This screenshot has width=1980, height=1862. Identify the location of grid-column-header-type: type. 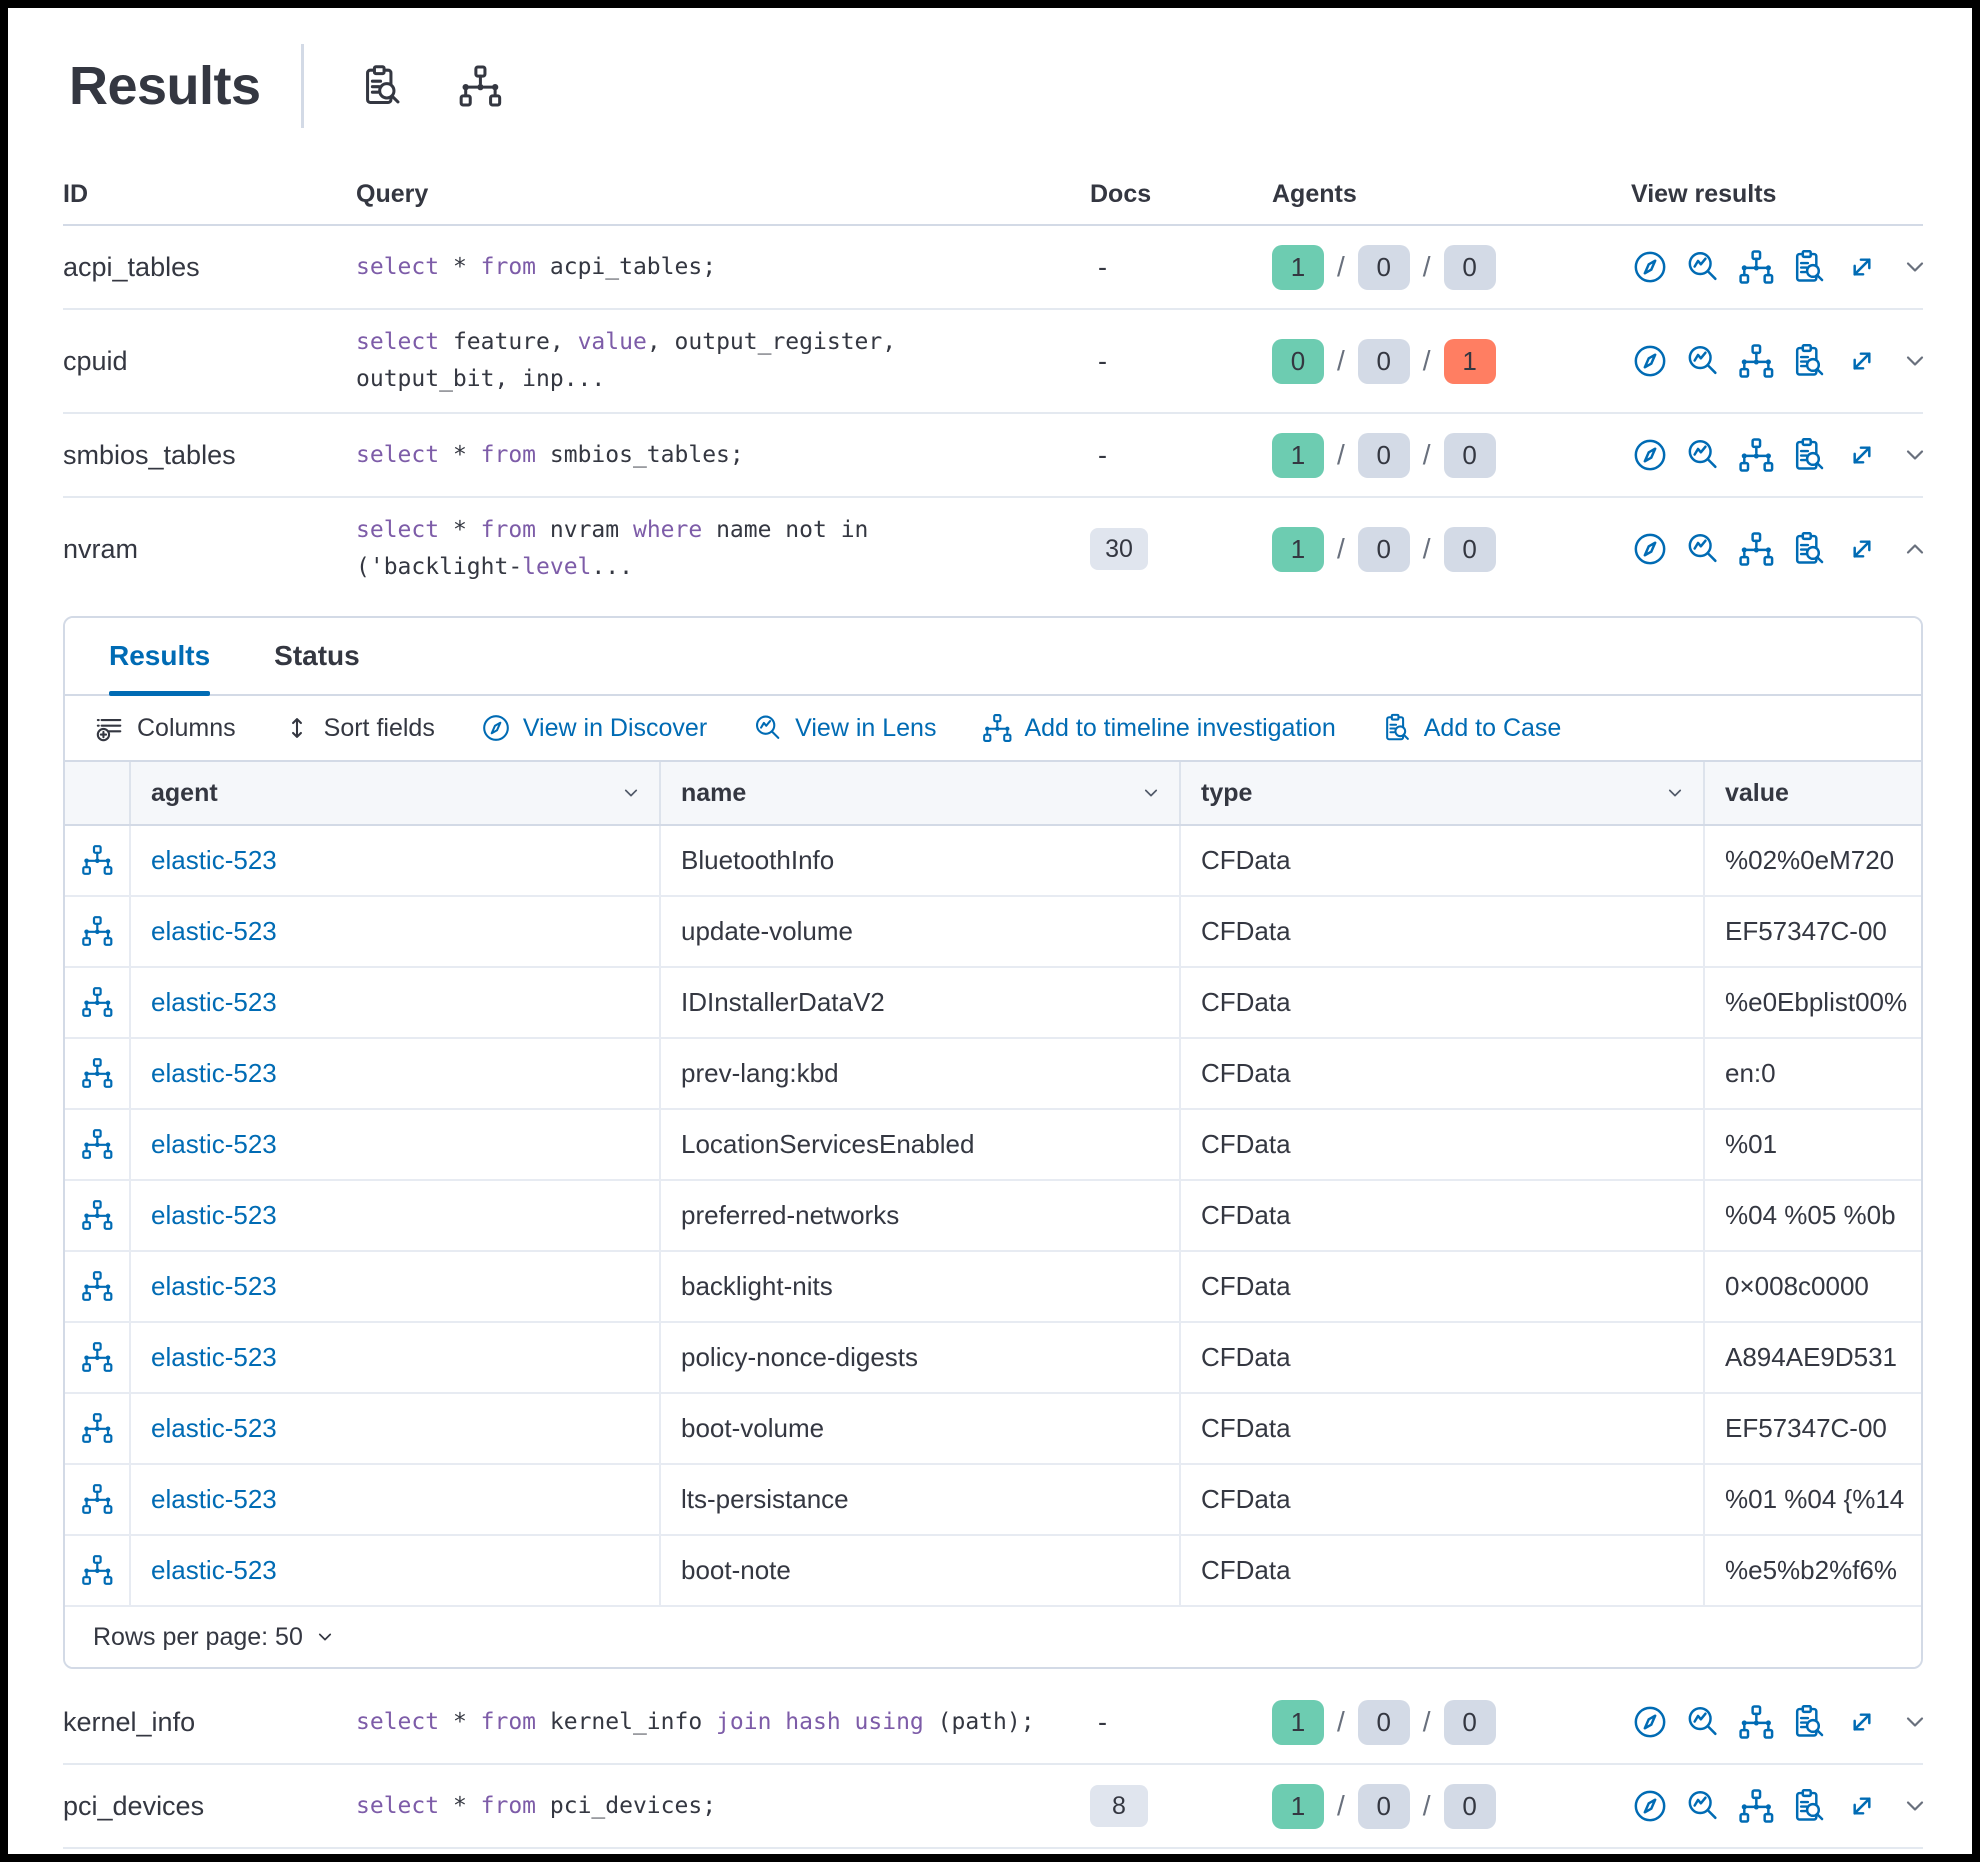
(1443, 793).